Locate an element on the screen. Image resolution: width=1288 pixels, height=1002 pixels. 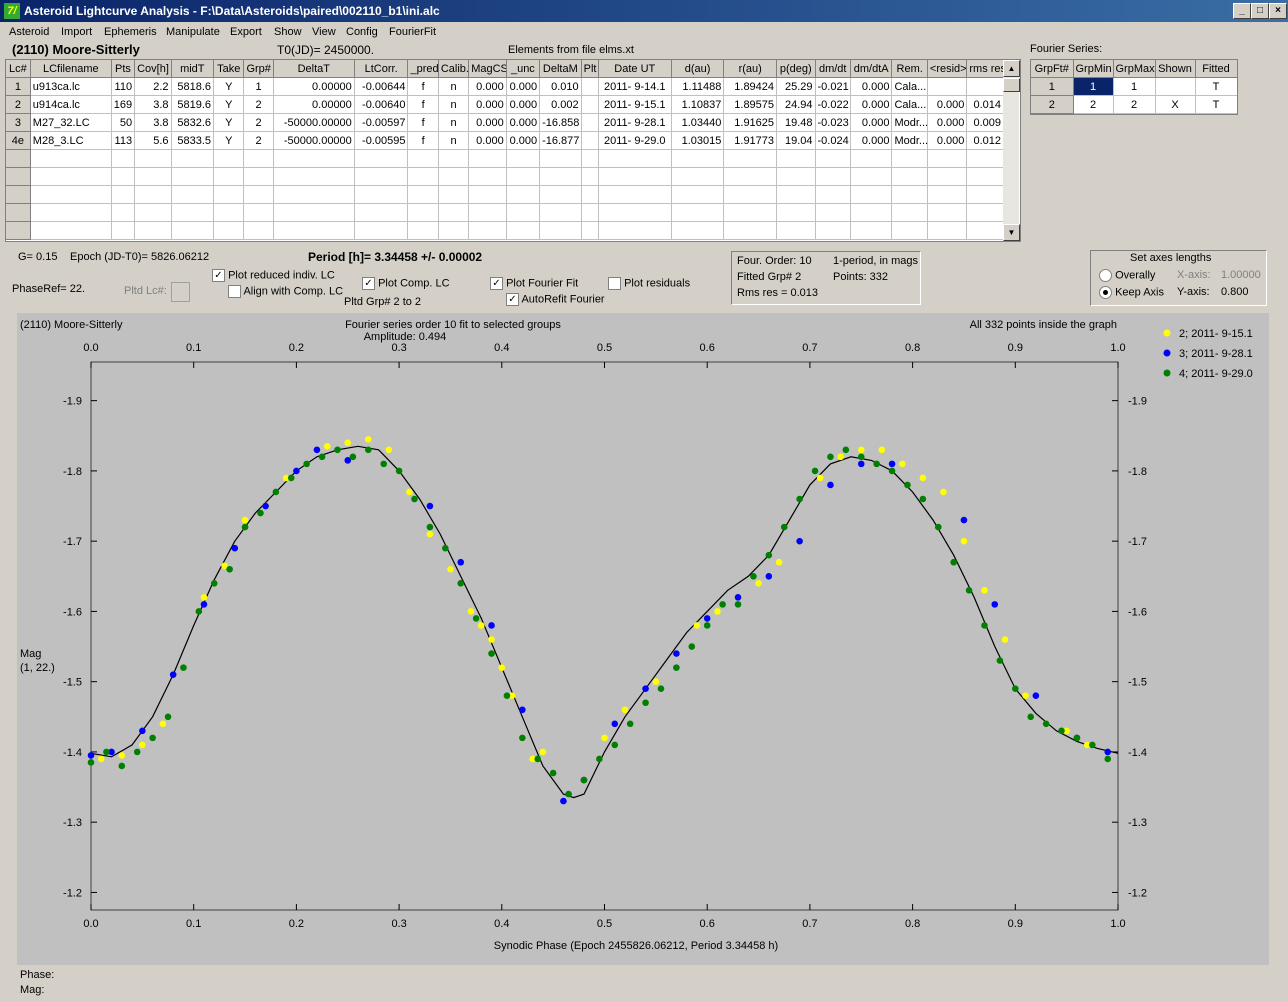
lc-col-header: Lc# is located at coordinates (18, 69).